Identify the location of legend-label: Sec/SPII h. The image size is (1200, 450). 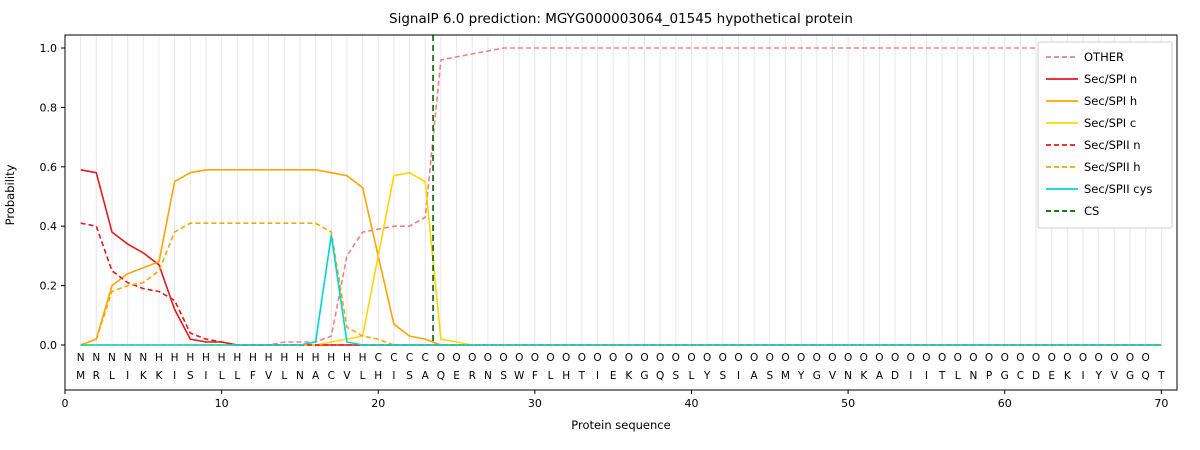
(1112, 167).